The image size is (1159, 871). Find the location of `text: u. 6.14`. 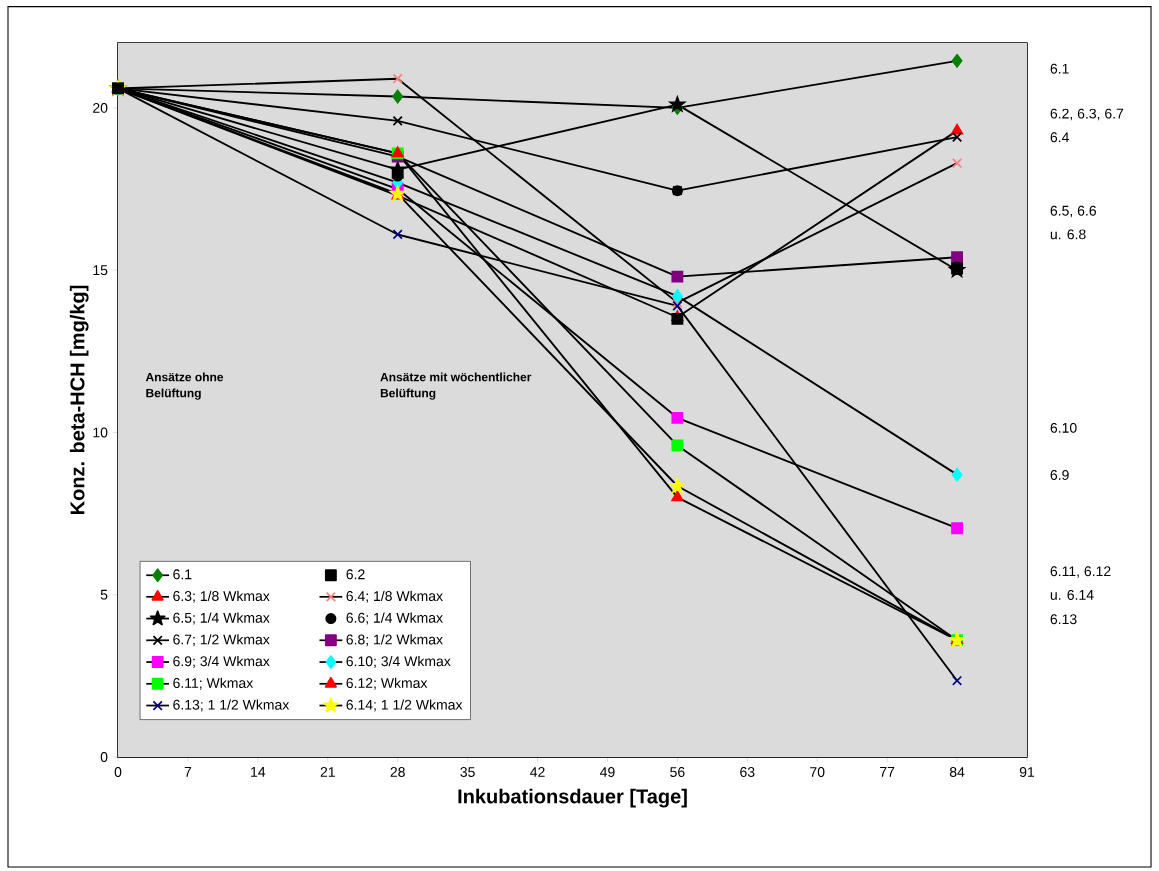

text: u. 6.14 is located at coordinates (1072, 594).